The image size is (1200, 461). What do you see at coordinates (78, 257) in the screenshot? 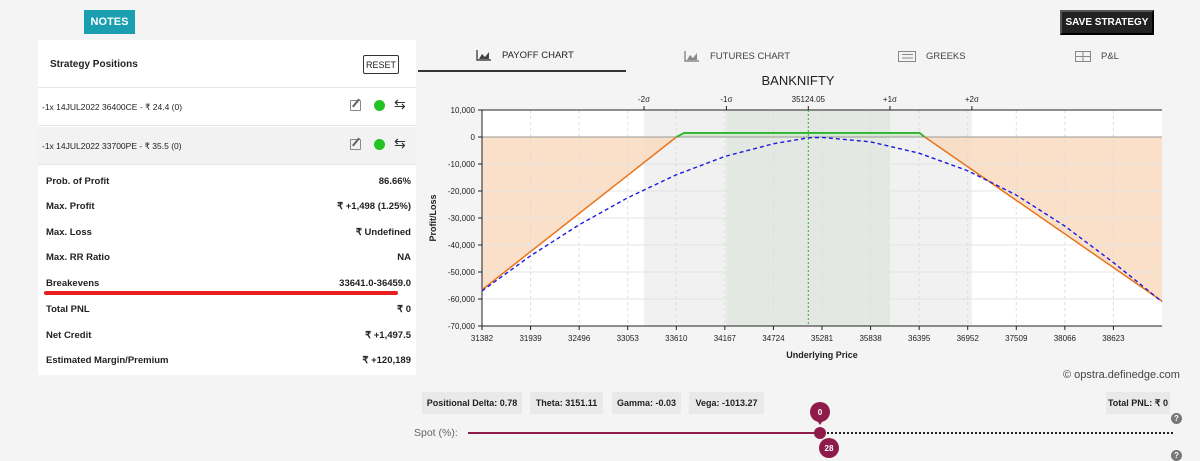
I see `stat-label: Max. RR Ratio` at bounding box center [78, 257].